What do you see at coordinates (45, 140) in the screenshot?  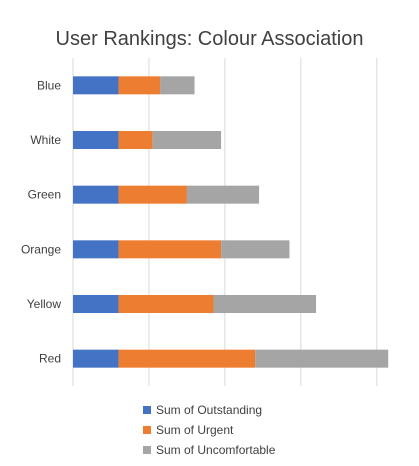 I see `category-label: White` at bounding box center [45, 140].